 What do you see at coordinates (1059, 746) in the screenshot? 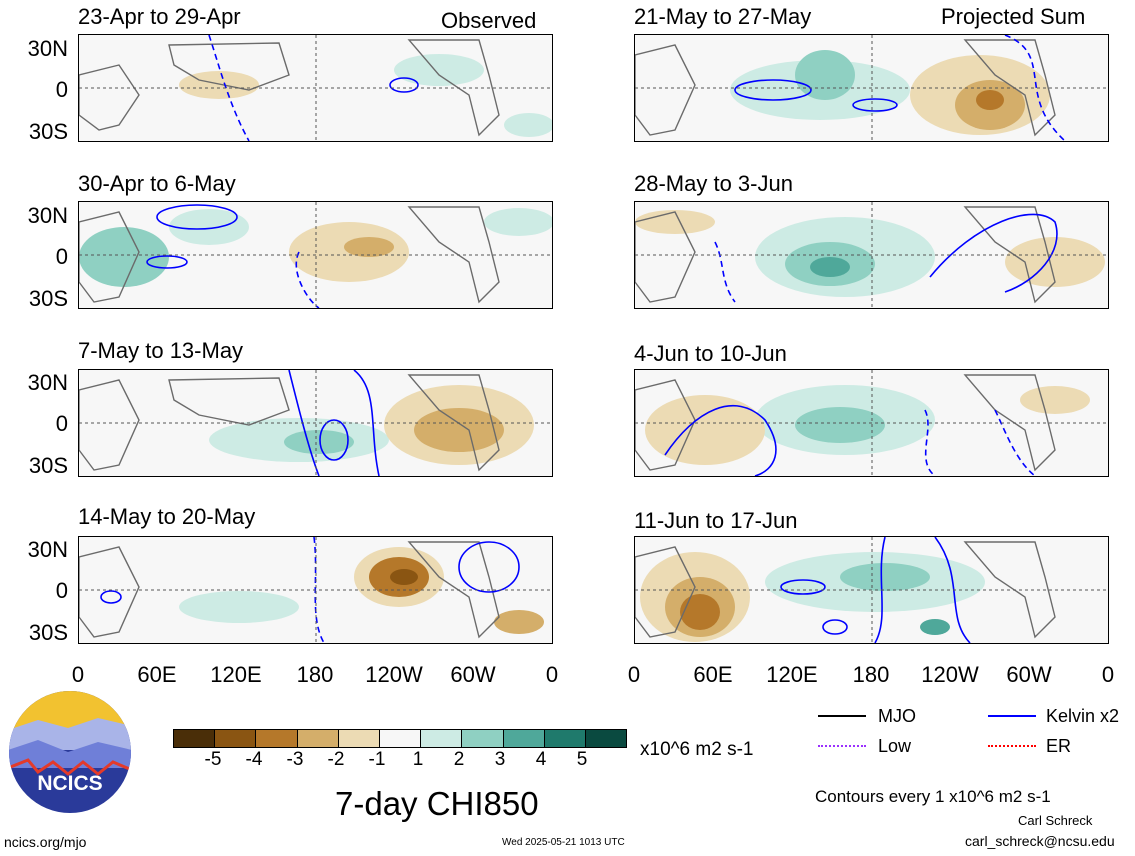
I see `legend-label-er: ER` at bounding box center [1059, 746].